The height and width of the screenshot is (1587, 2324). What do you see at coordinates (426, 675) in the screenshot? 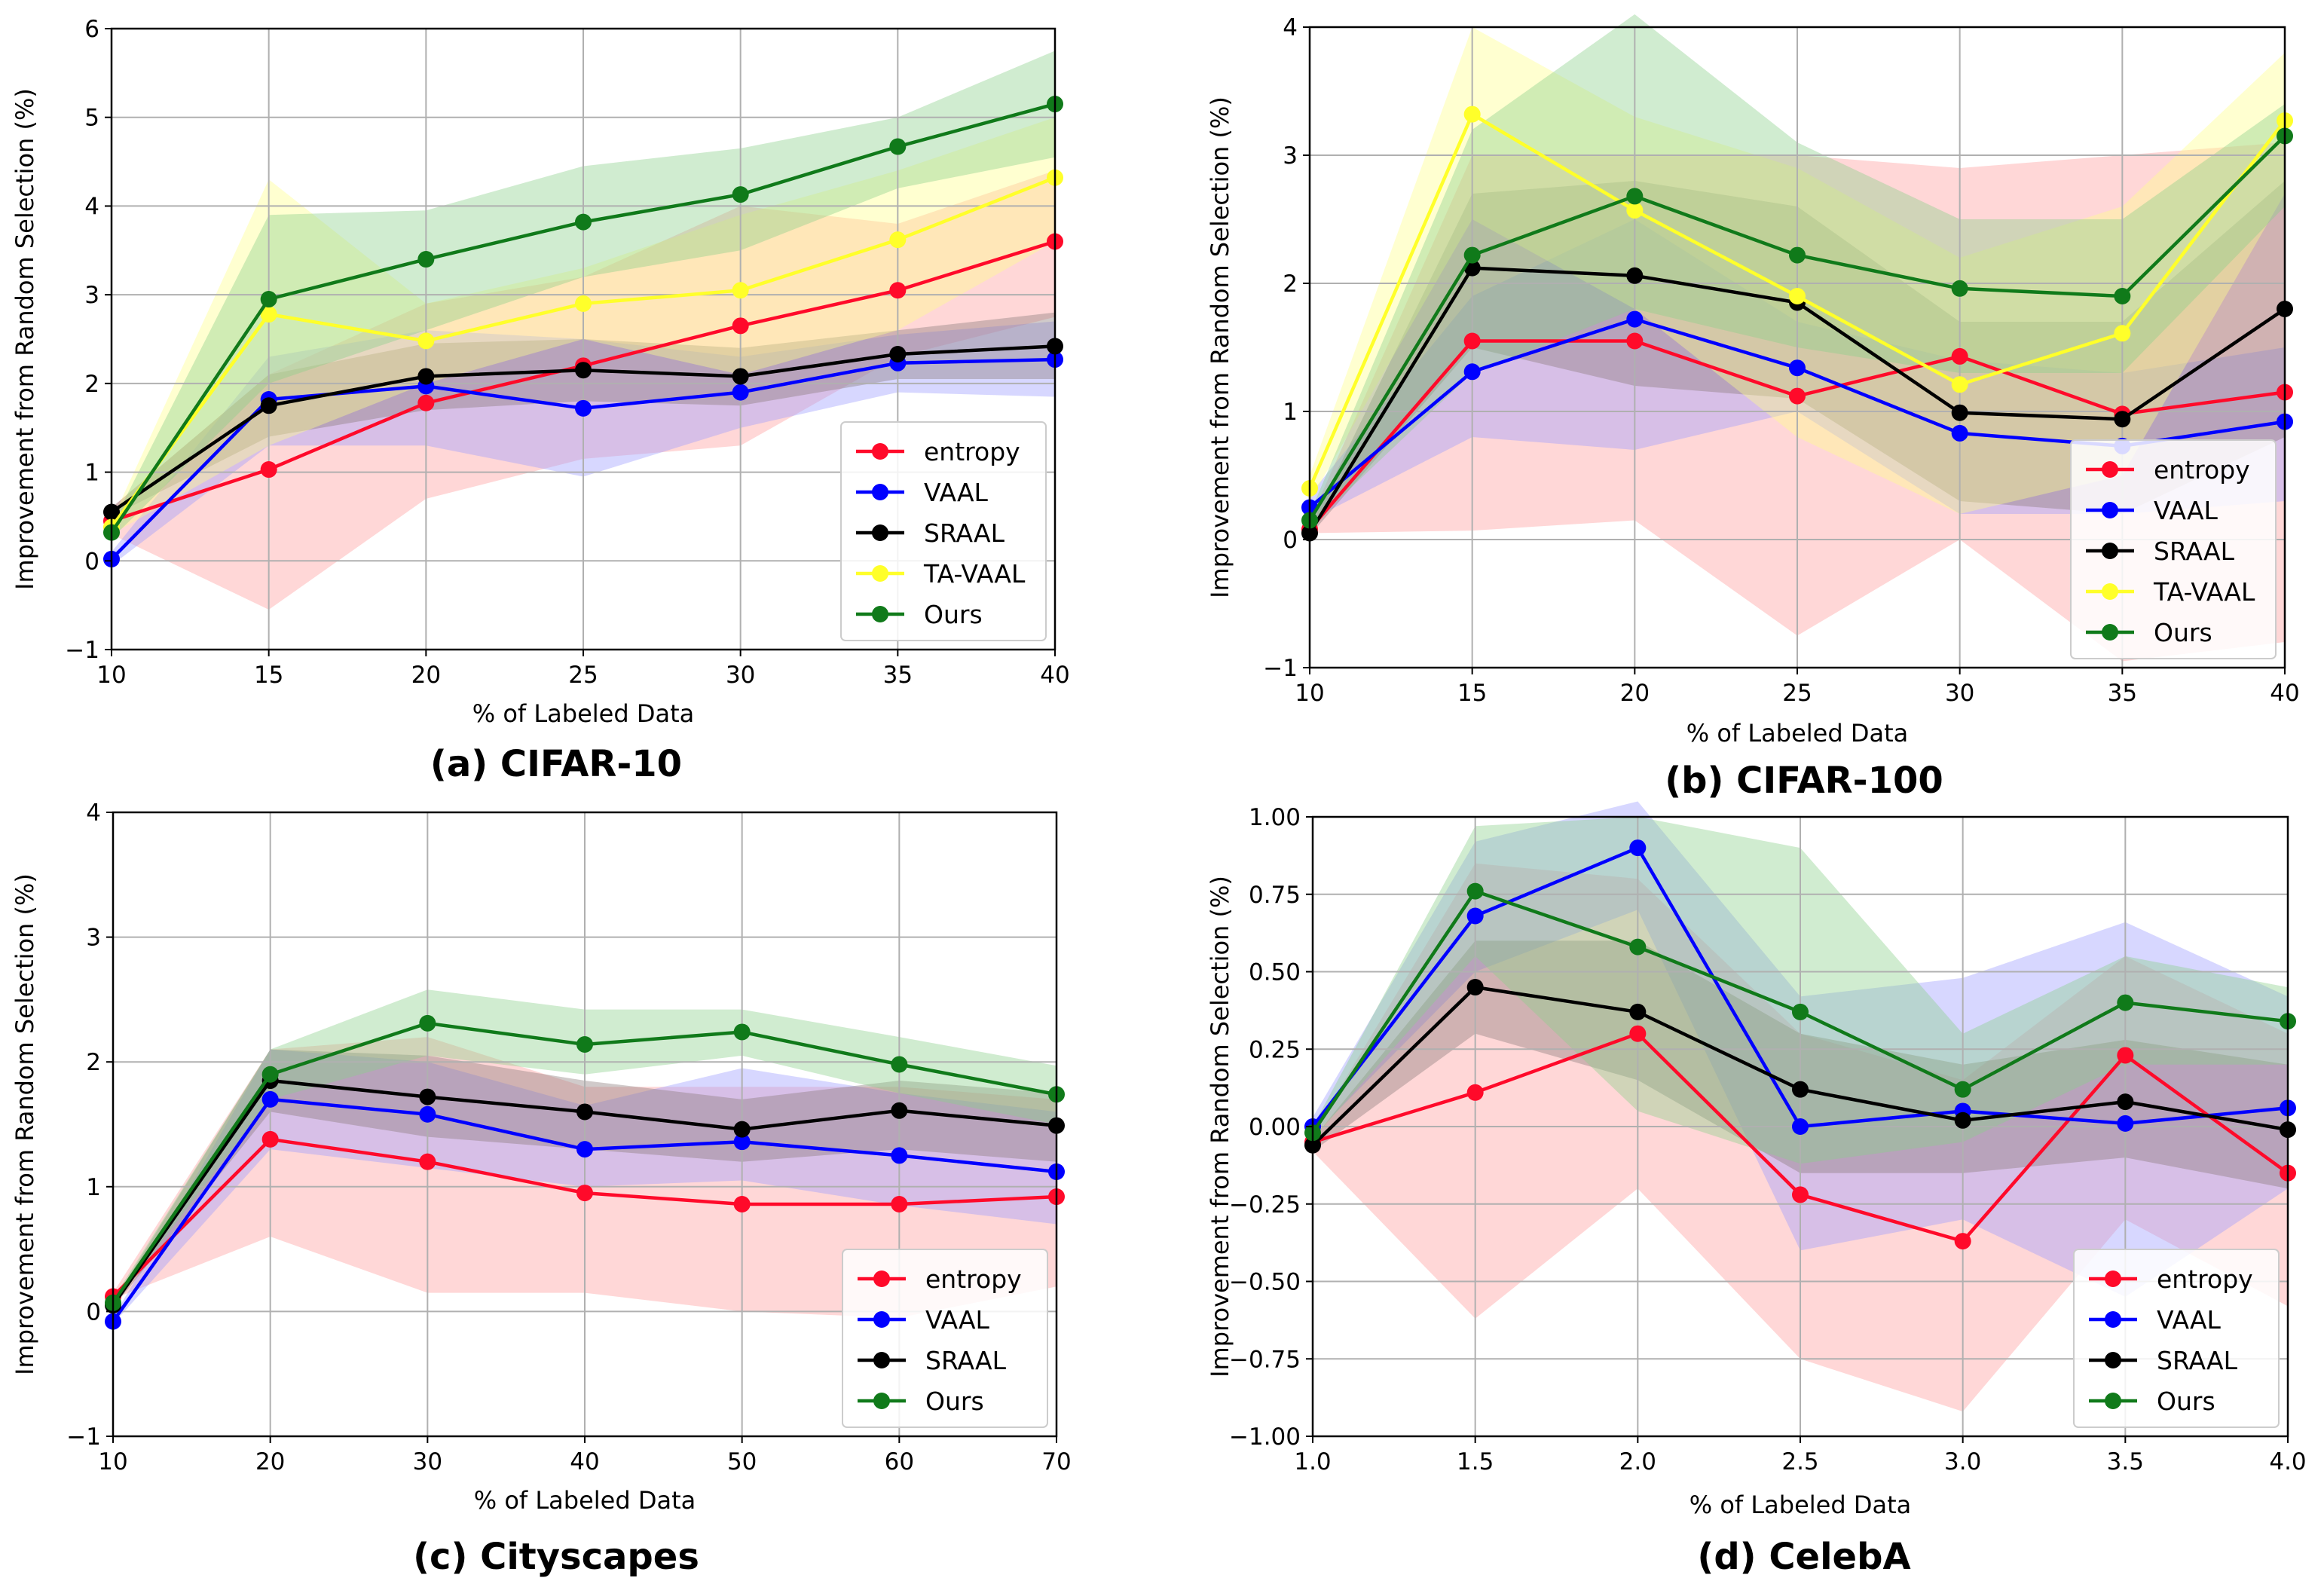
I see `x-tick-label: 20` at bounding box center [426, 675].